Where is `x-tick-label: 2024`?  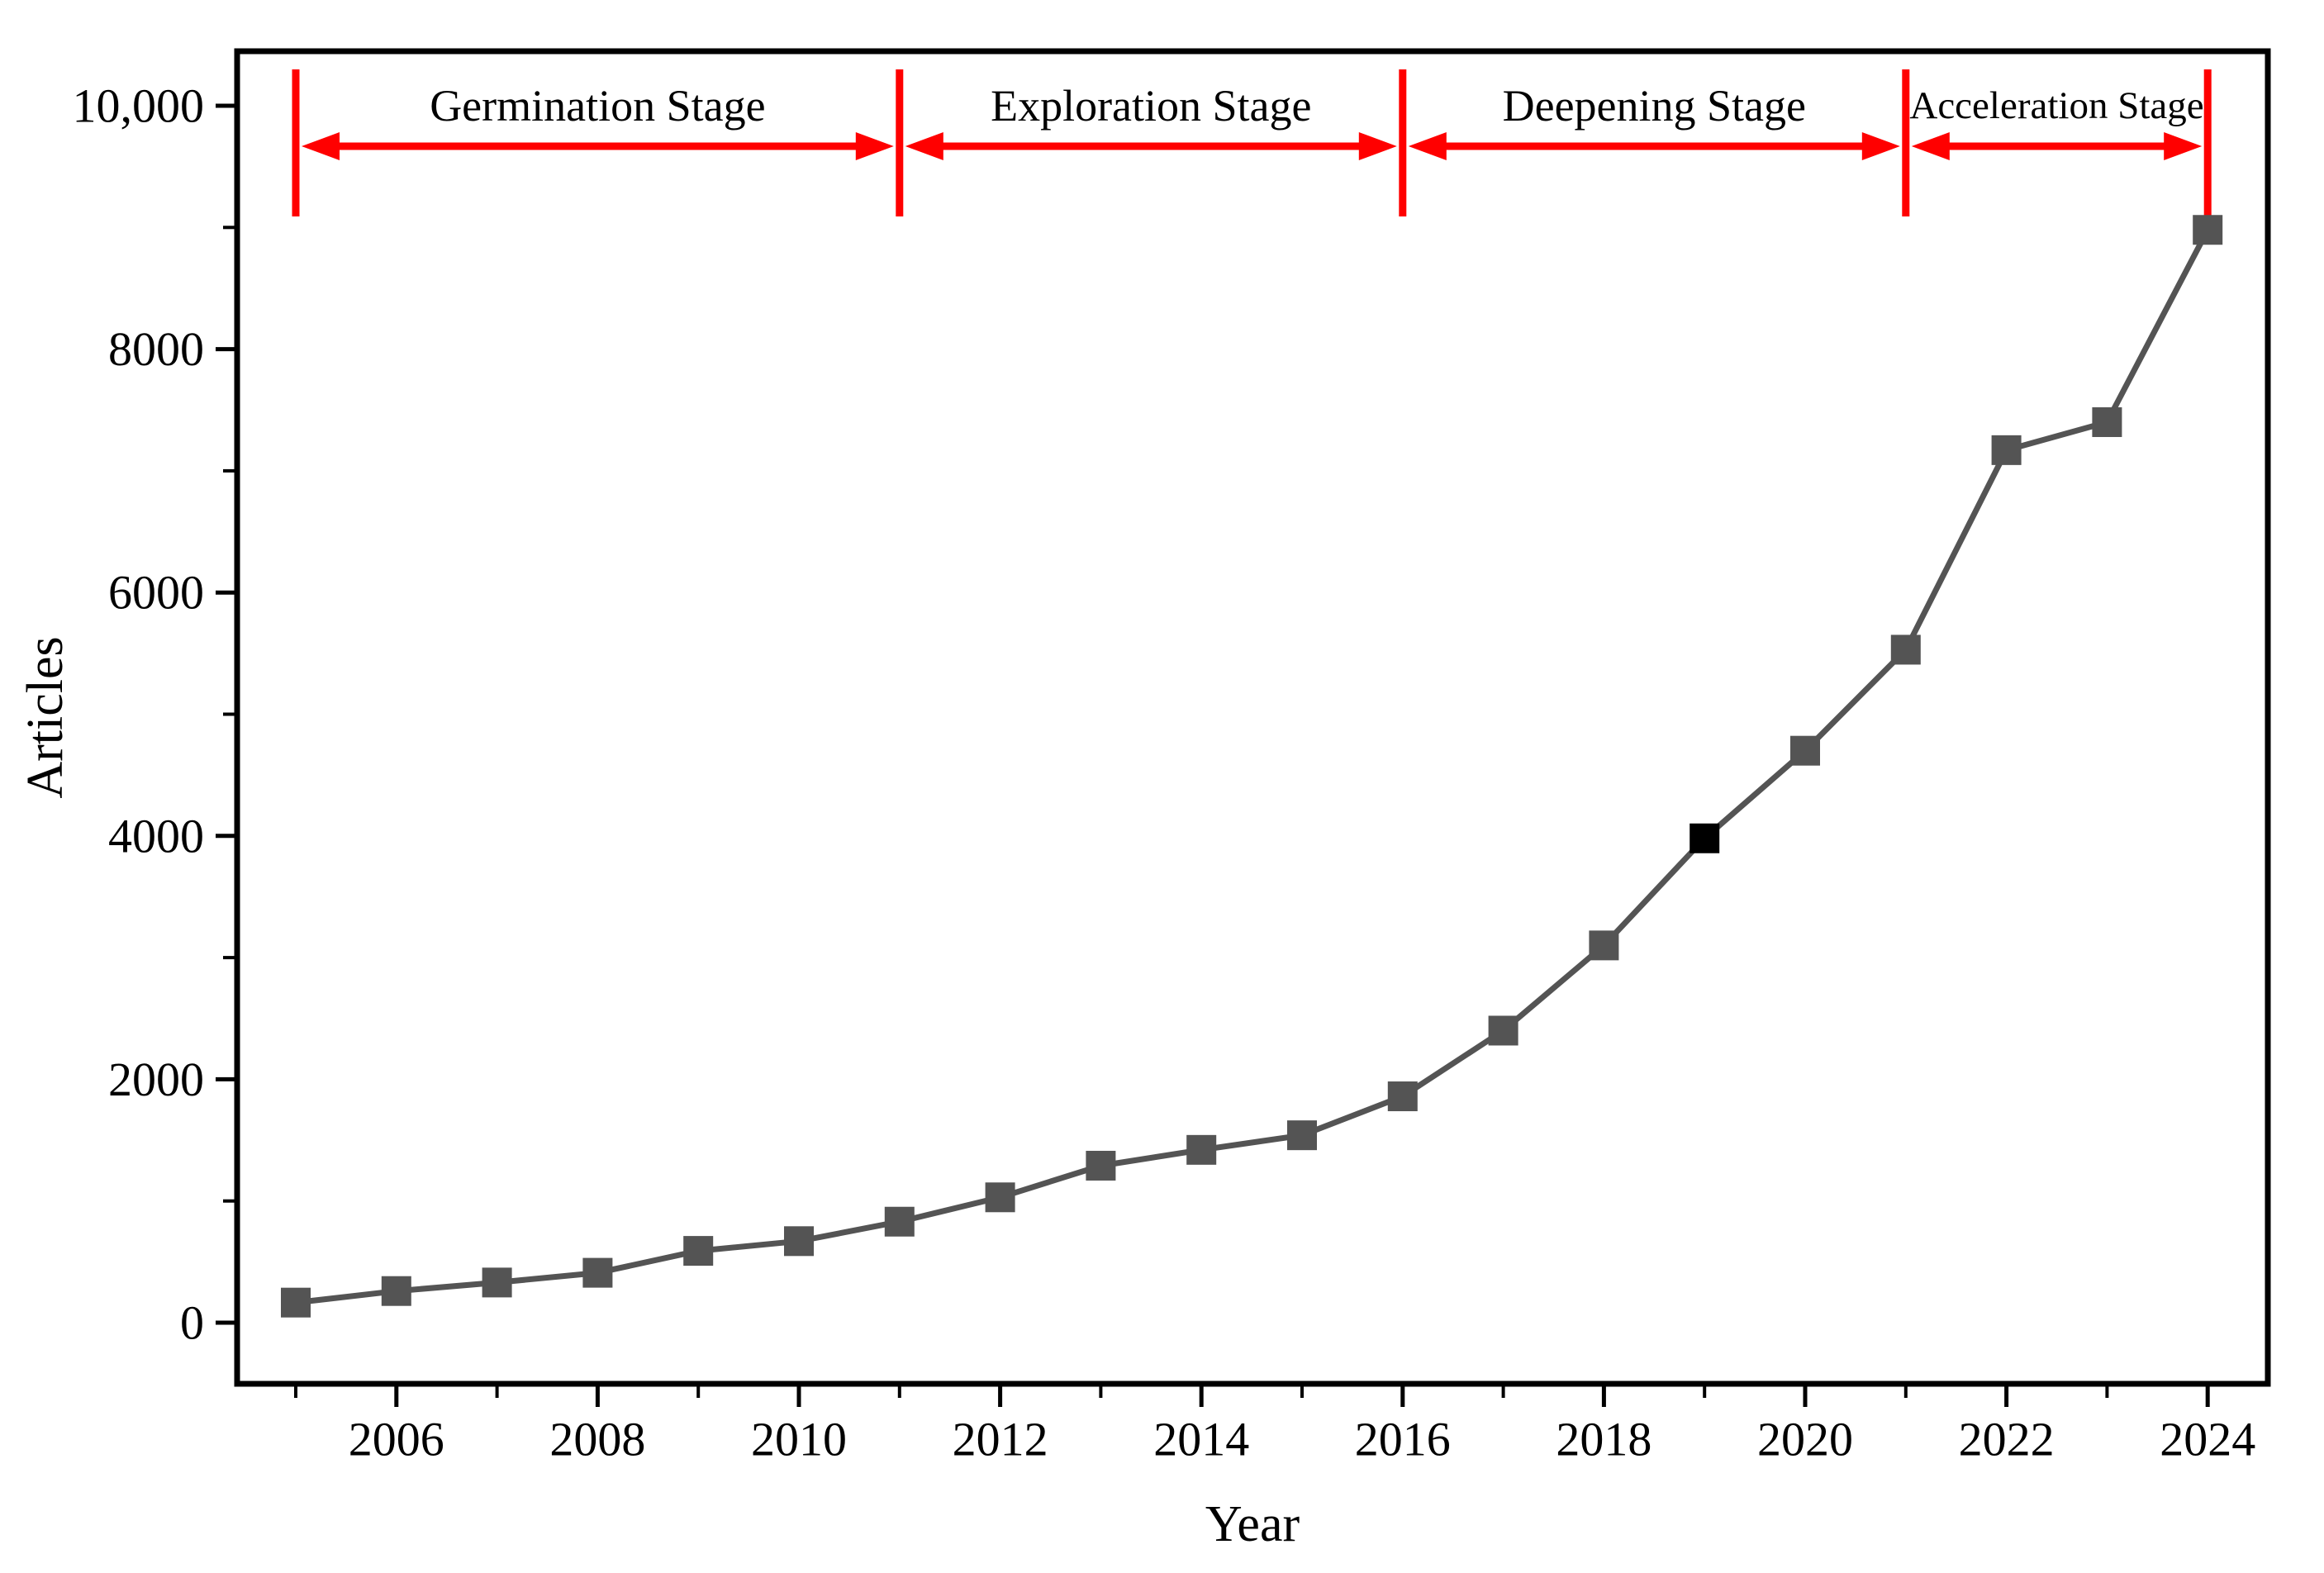 x-tick-label: 2024 is located at coordinates (2208, 1439).